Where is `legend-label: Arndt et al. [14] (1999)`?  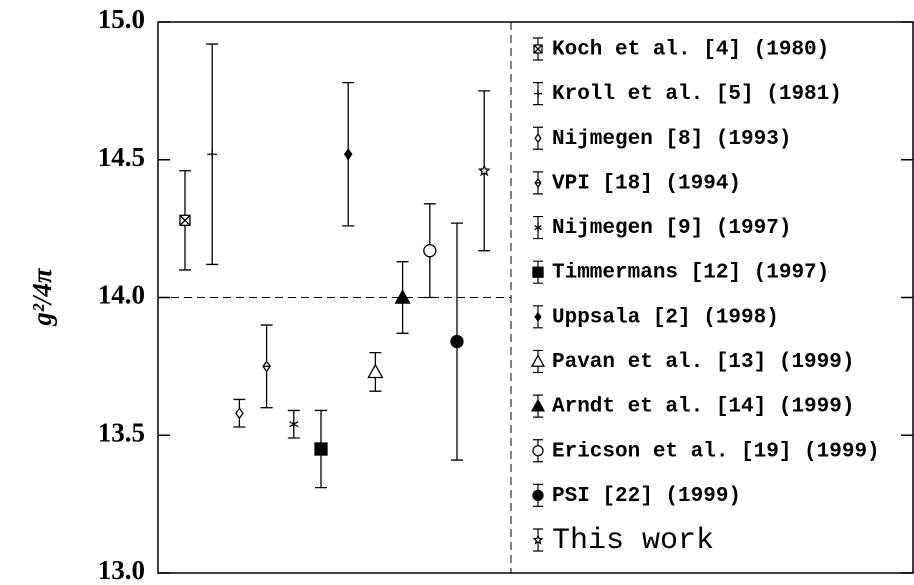
legend-label: Arndt et al. [14] (1999) is located at coordinates (703, 407).